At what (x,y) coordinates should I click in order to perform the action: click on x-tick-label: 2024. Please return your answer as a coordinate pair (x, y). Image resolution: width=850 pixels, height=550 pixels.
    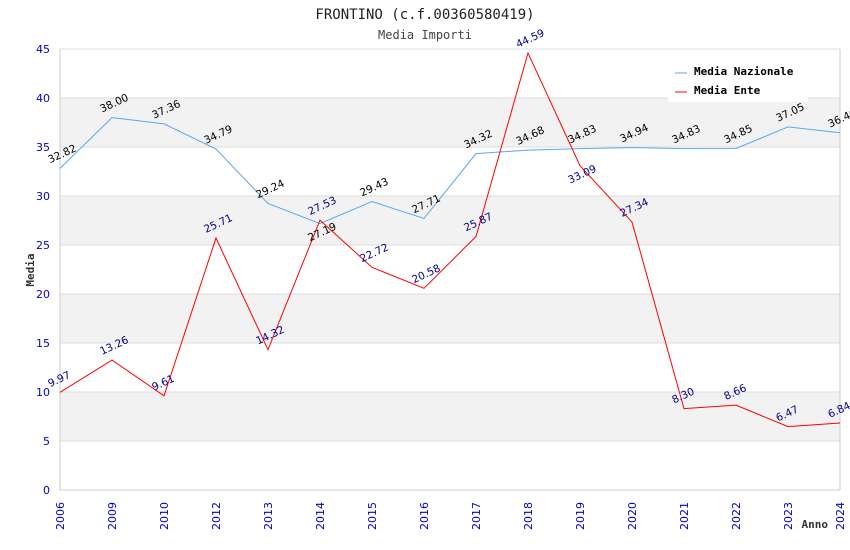
    Looking at the image, I should click on (840, 516).